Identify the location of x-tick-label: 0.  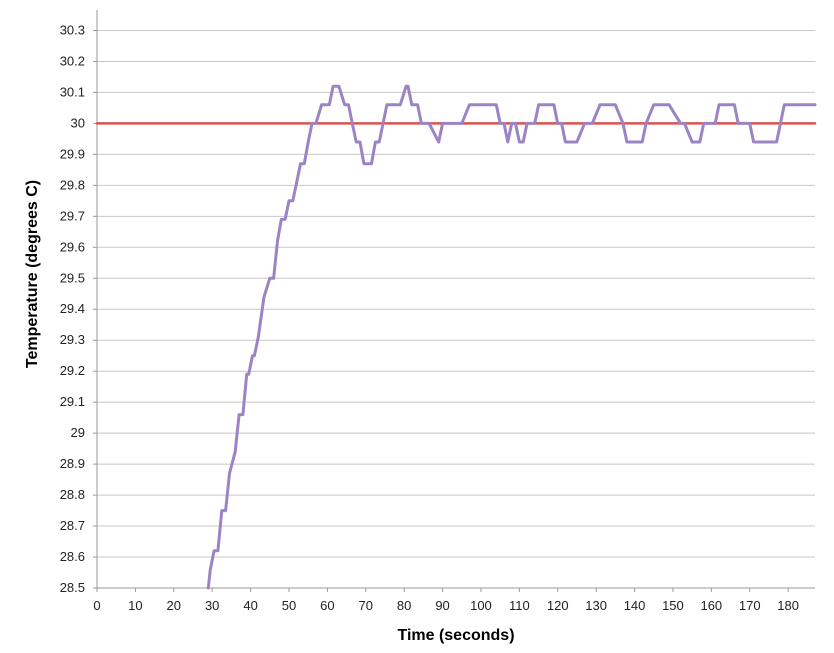
(96, 605).